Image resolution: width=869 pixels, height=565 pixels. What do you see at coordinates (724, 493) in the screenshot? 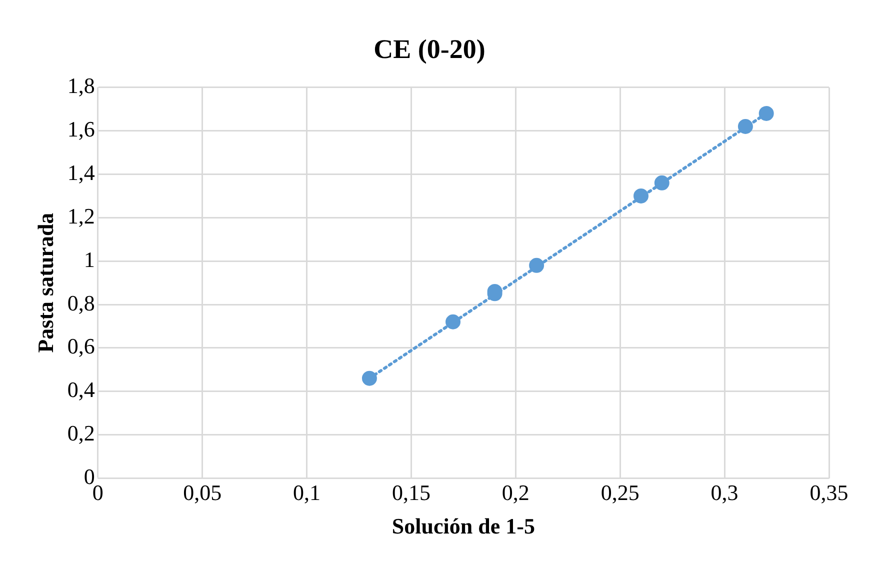
I see `x-tick-label: 0,3` at bounding box center [724, 493].